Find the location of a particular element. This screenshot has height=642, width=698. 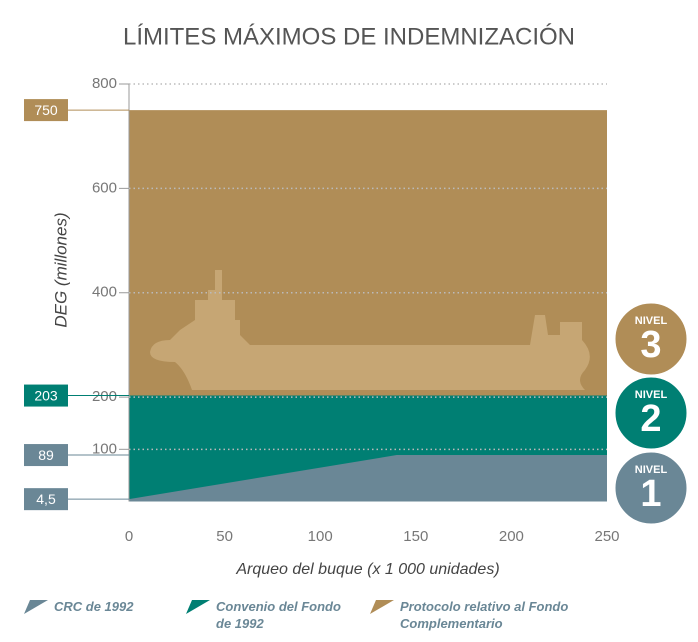

limit-label: 89 is located at coordinates (46, 455).